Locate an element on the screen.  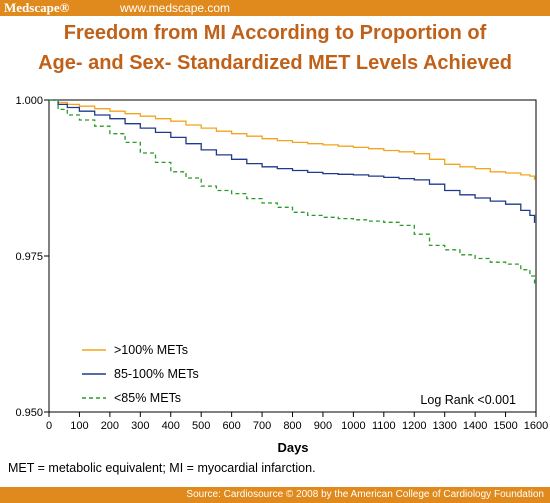
x-tick-label: 200 is located at coordinates (110, 426).